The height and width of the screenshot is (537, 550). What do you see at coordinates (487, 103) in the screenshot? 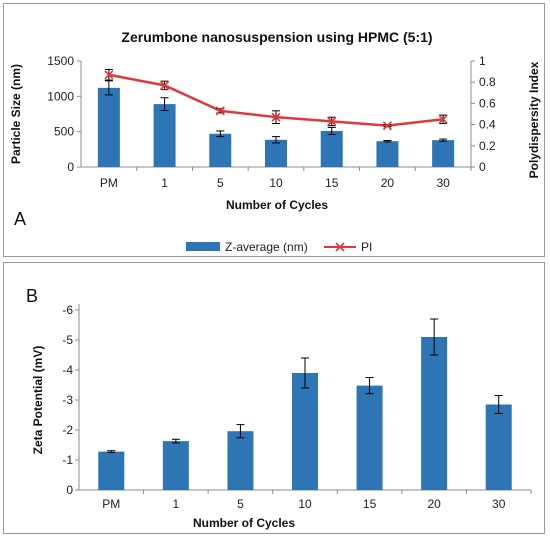
I see `y2-tick-label: 0.6` at bounding box center [487, 103].